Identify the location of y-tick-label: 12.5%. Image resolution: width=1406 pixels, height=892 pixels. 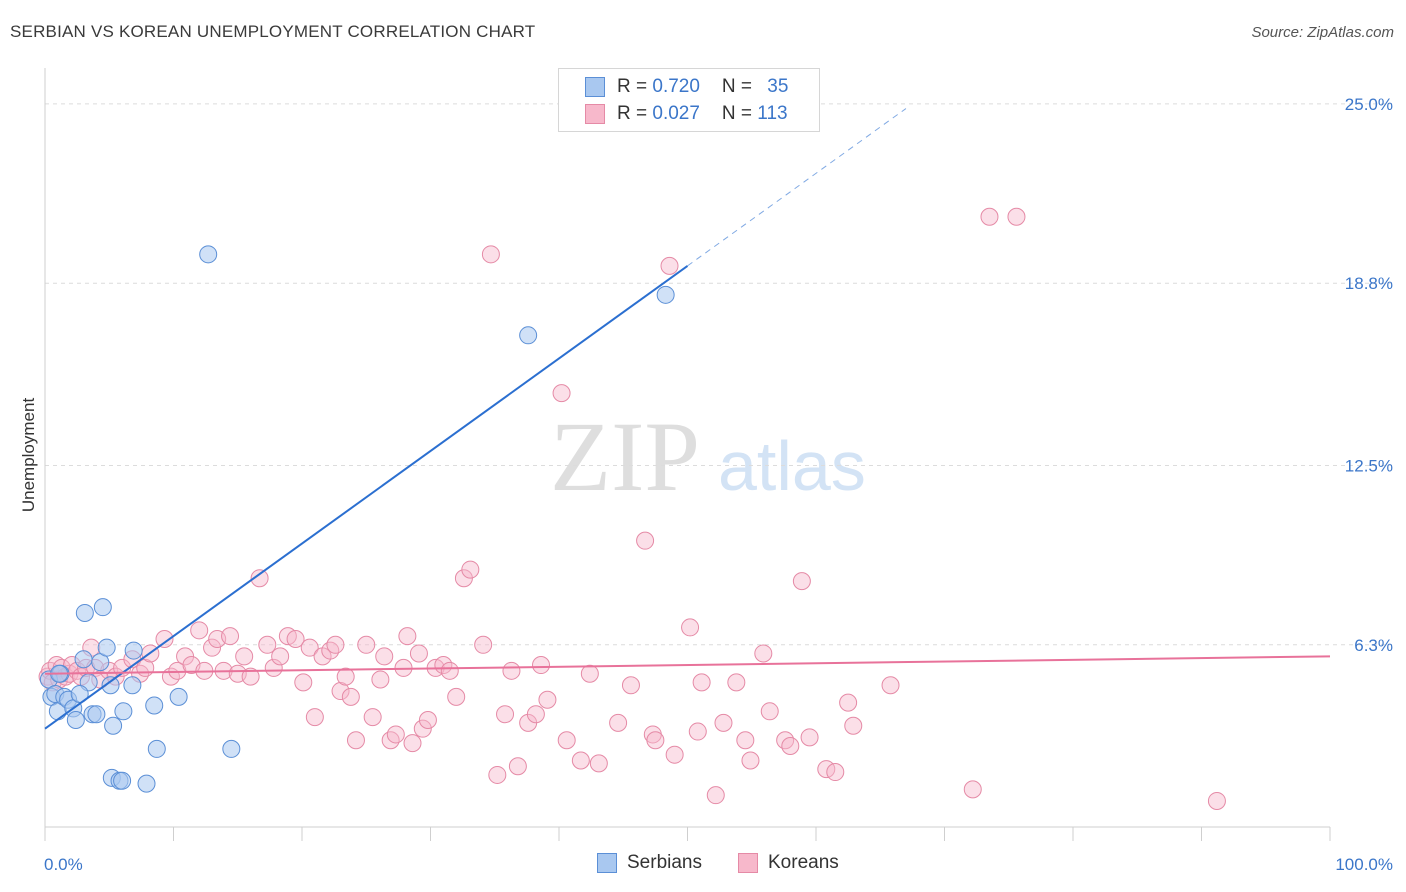
(1369, 465).